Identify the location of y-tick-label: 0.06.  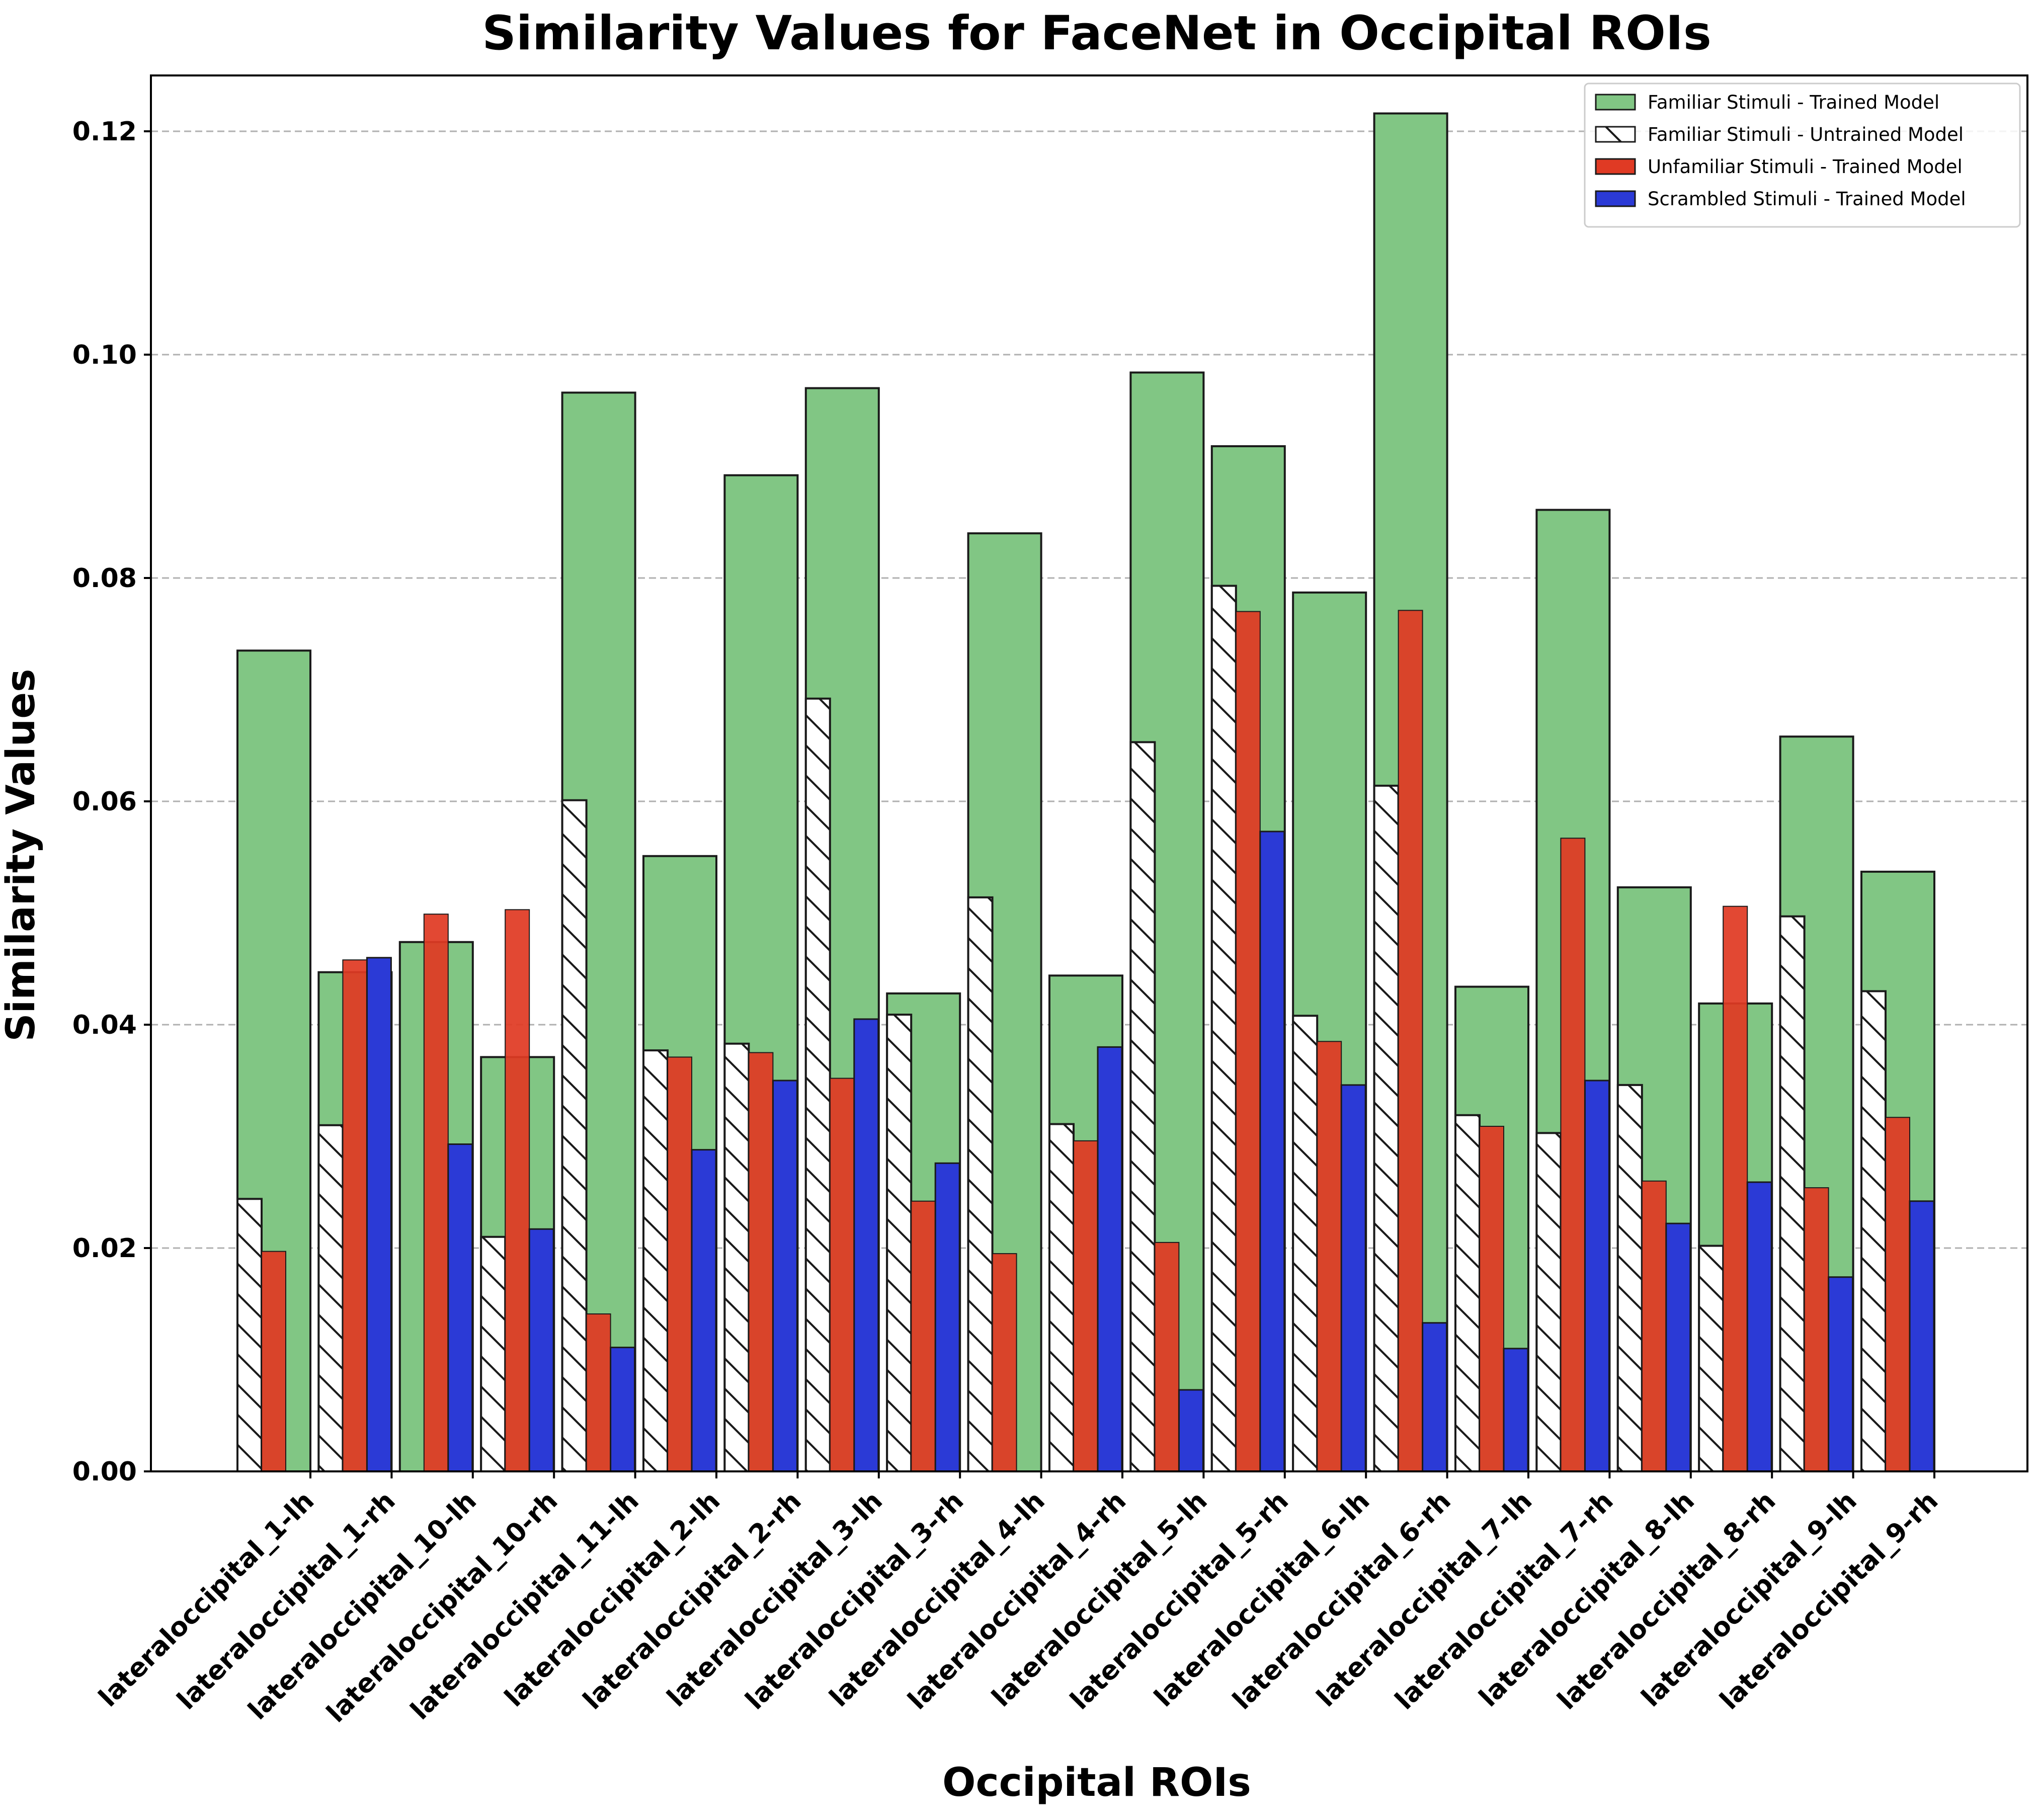
(104, 802).